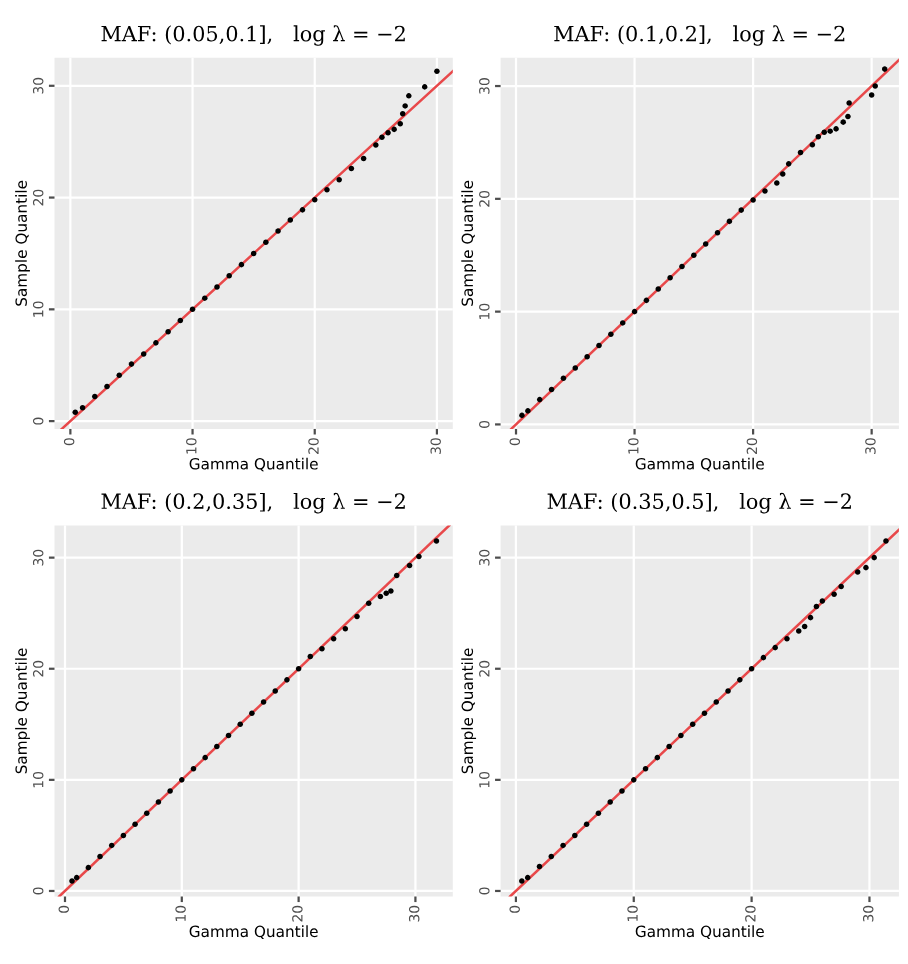  I want to click on chart-title: MAF: (0.35,0.5], log λ = −2, so click(699, 503).